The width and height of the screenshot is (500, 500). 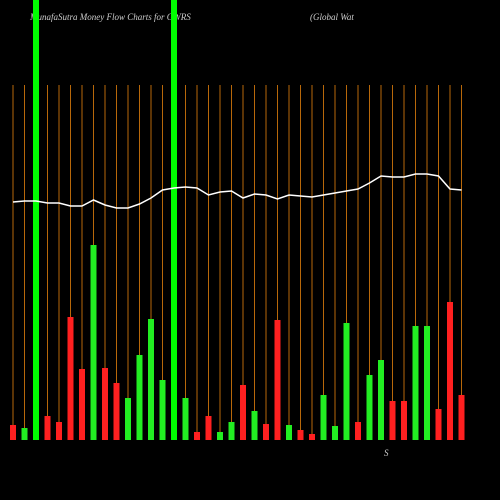 I want to click on chart-subtitle: (Global Wat, so click(x=332, y=17).